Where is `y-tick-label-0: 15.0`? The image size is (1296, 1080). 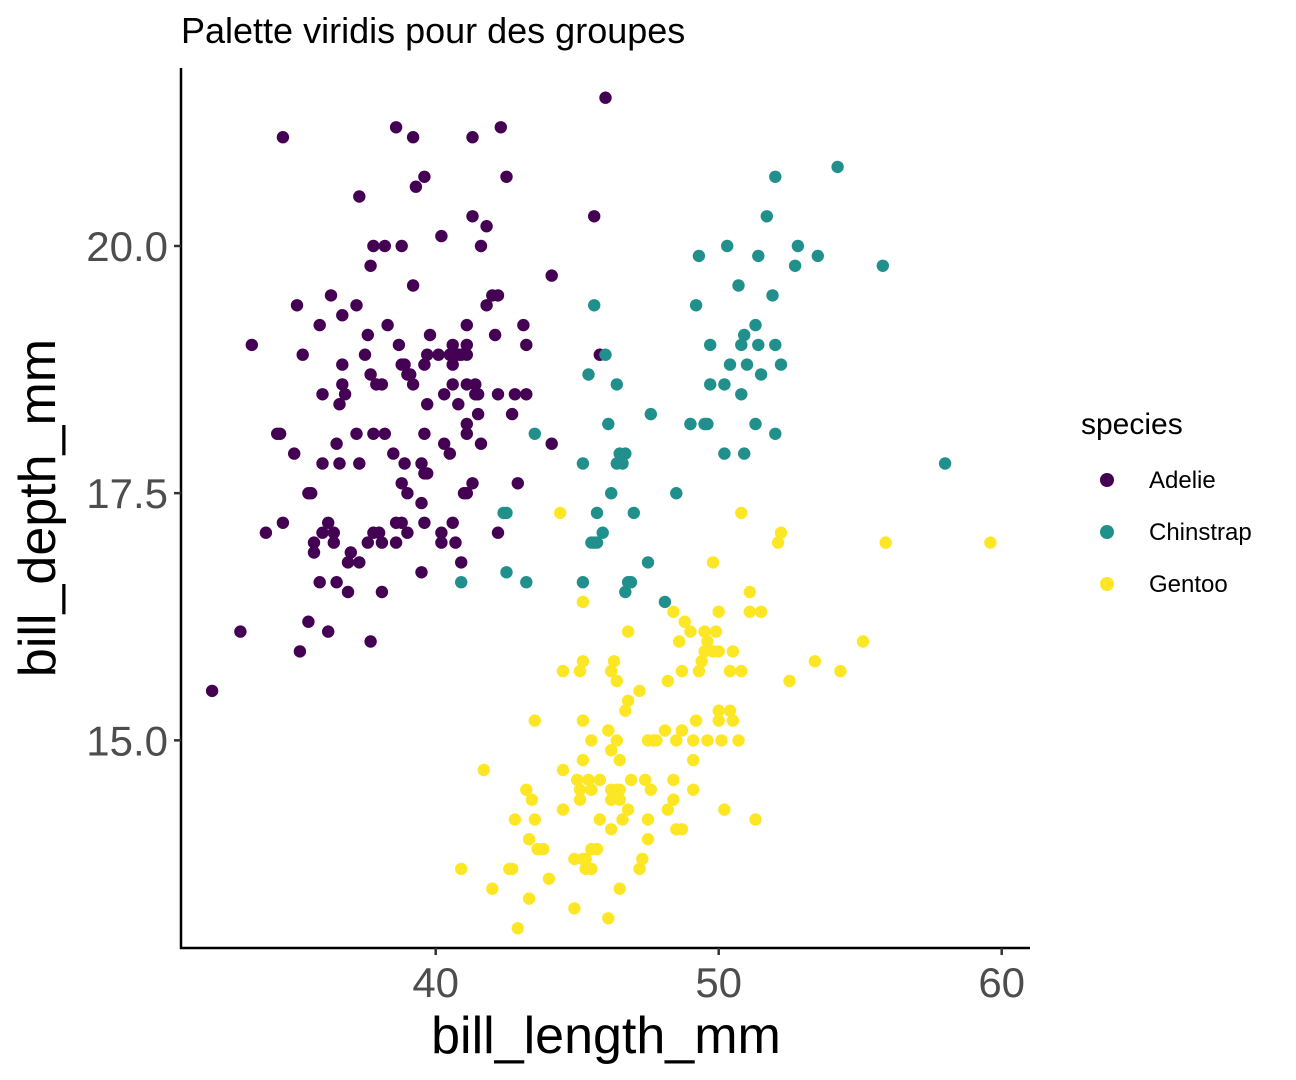
y-tick-label-0: 15.0 is located at coordinates (127, 740).